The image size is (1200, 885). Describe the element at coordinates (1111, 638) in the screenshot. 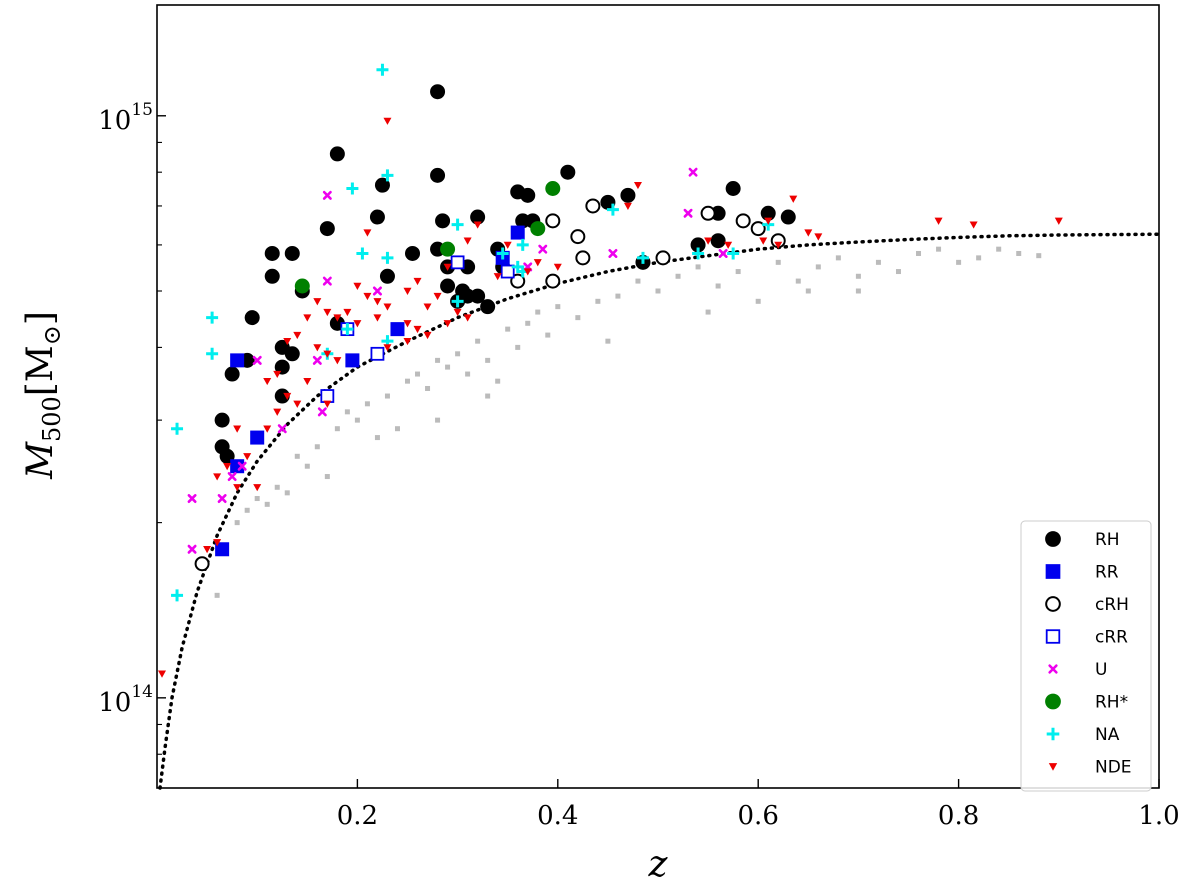

I see `legend-label: cRR` at that location.